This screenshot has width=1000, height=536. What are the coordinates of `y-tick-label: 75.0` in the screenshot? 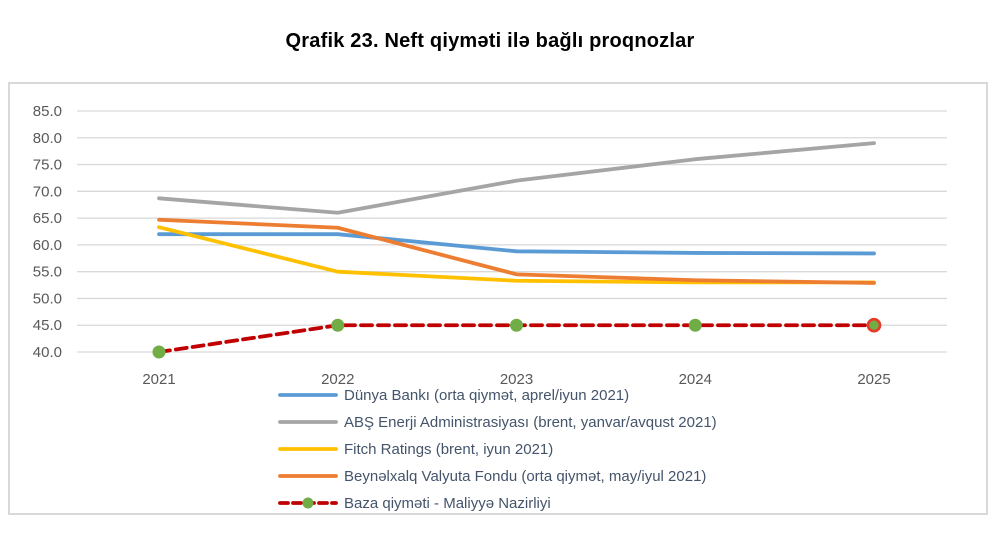 It's located at (47, 165).